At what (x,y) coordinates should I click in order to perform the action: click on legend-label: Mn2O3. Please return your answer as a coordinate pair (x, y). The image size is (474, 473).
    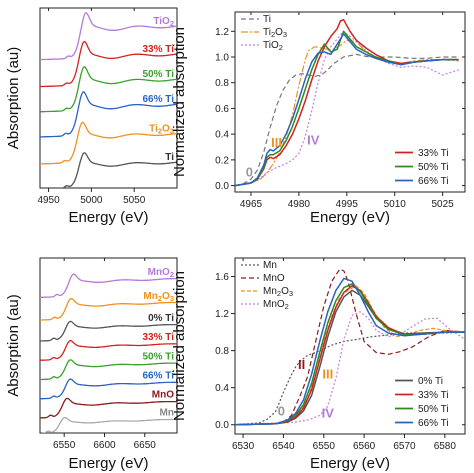
    Looking at the image, I should click on (278, 292).